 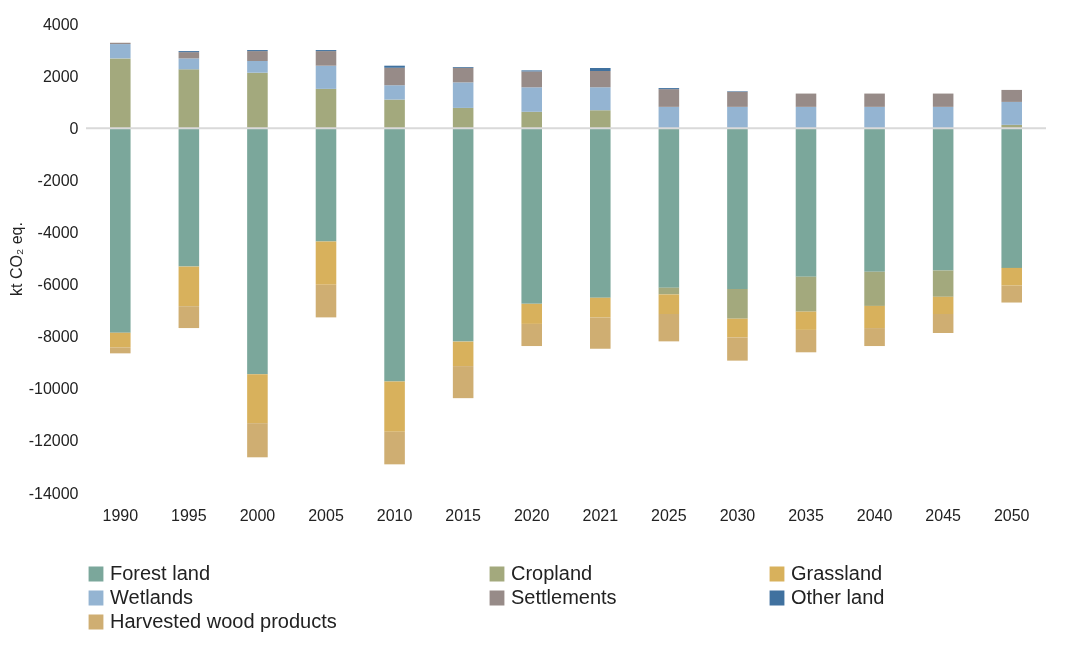 I want to click on y-tick-label: -12000, so click(x=53, y=441).